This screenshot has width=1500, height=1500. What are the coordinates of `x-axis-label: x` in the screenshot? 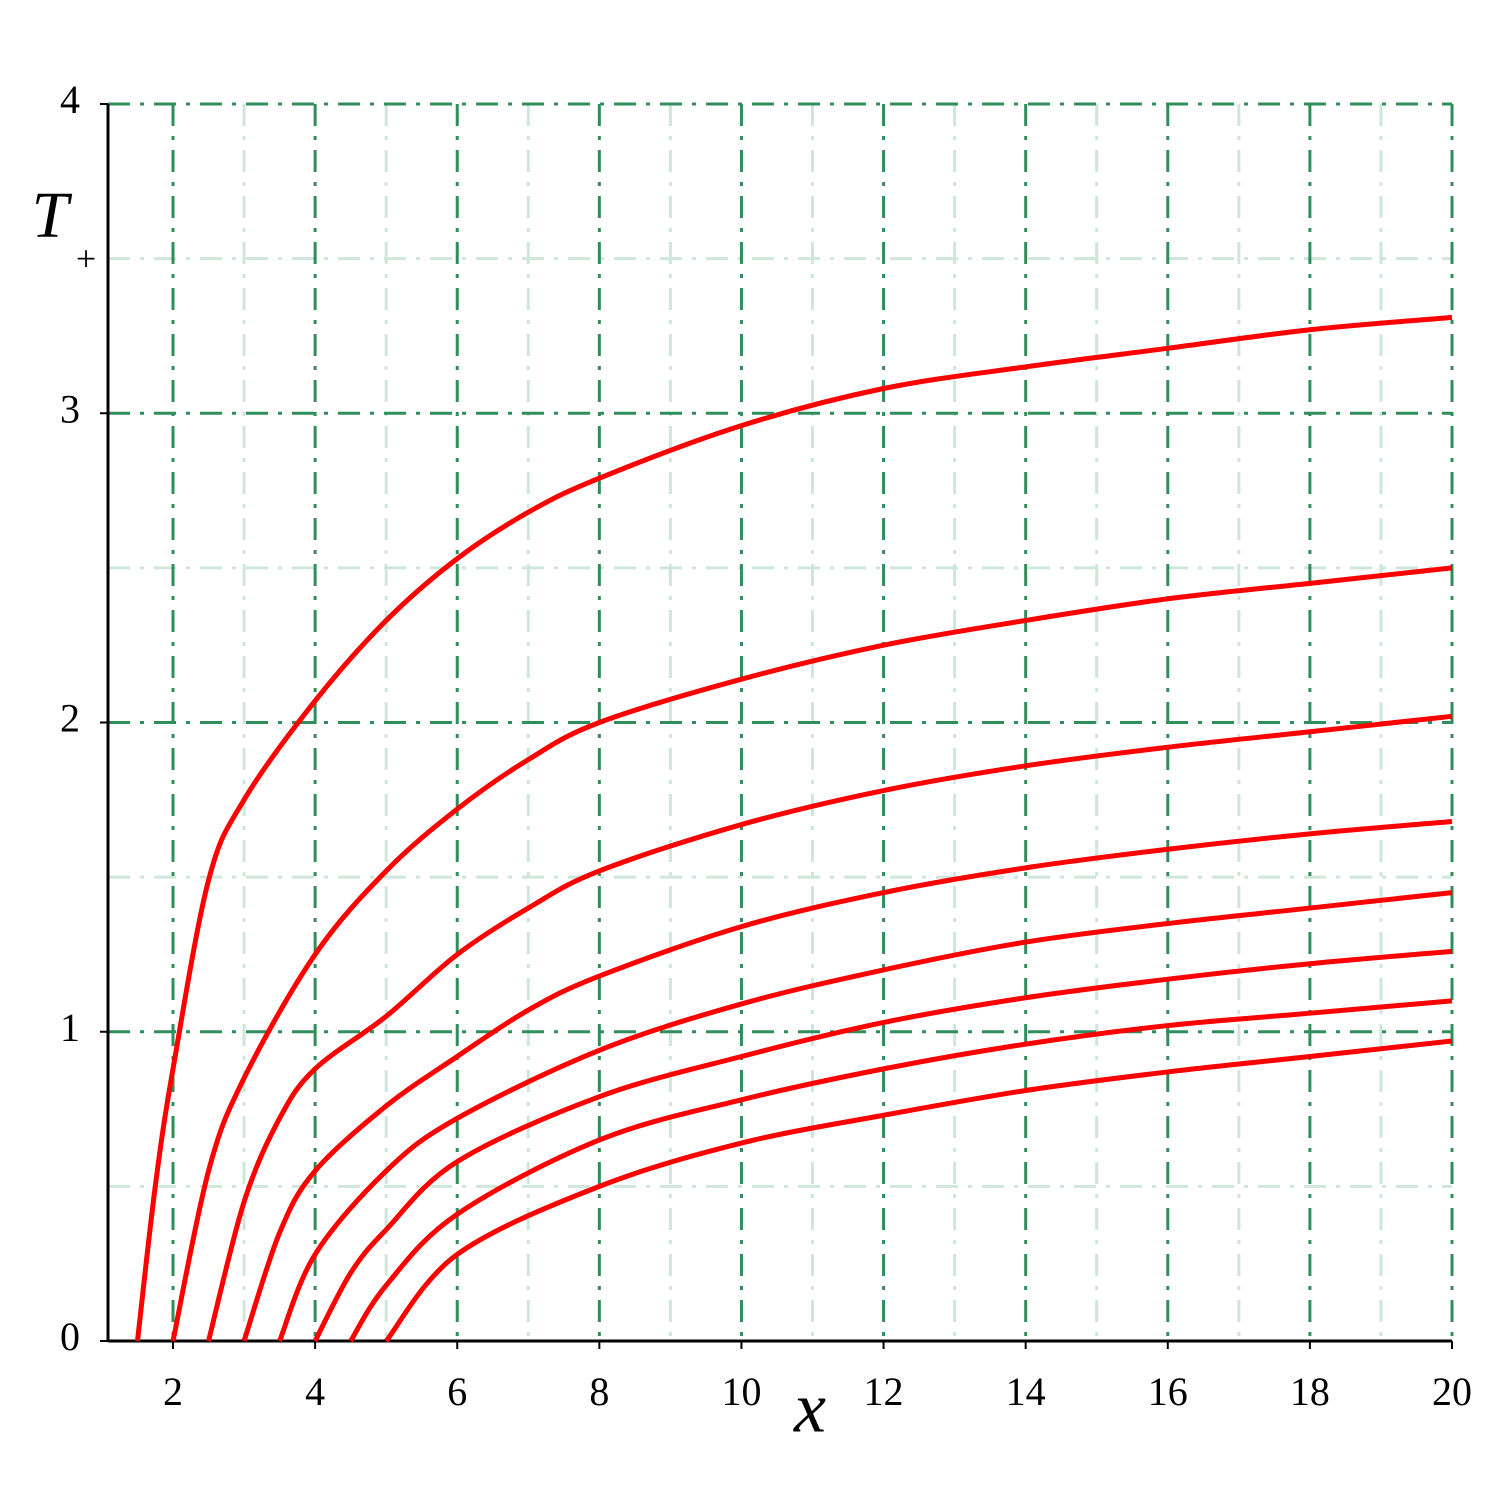 It's located at (809, 1408).